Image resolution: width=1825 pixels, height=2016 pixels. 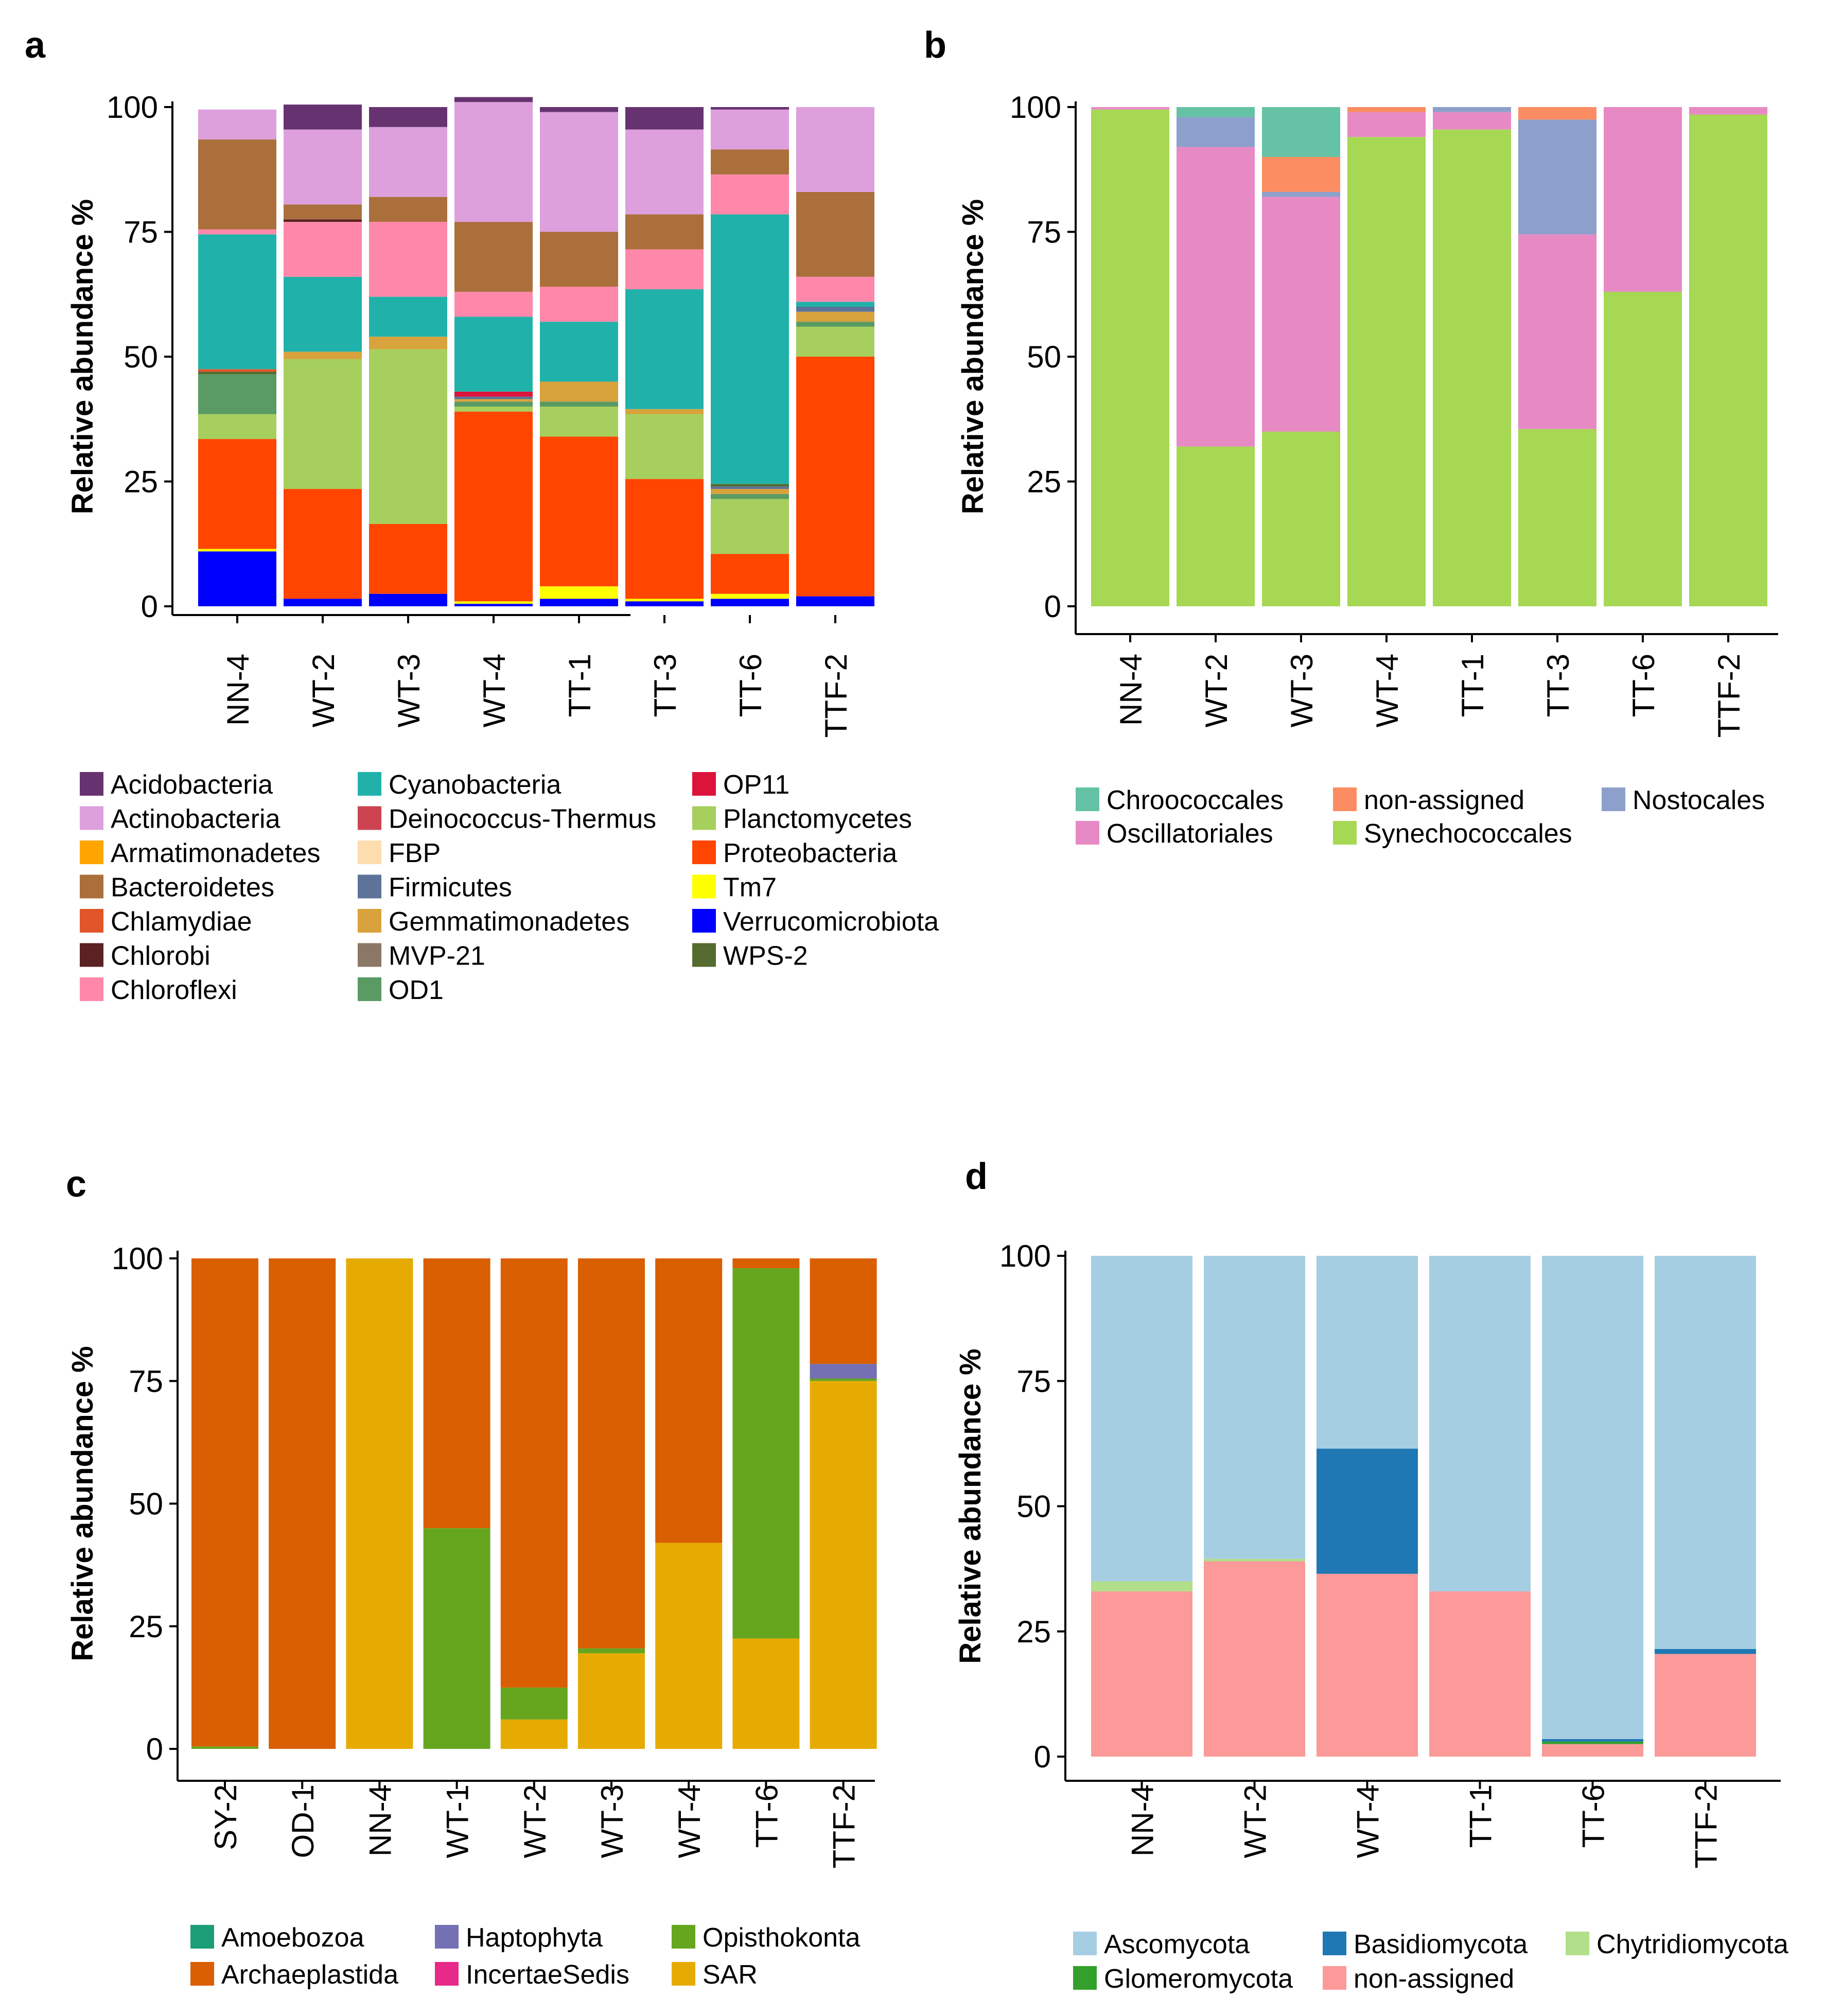 I want to click on legend-label: non-assigned, so click(x=1444, y=800).